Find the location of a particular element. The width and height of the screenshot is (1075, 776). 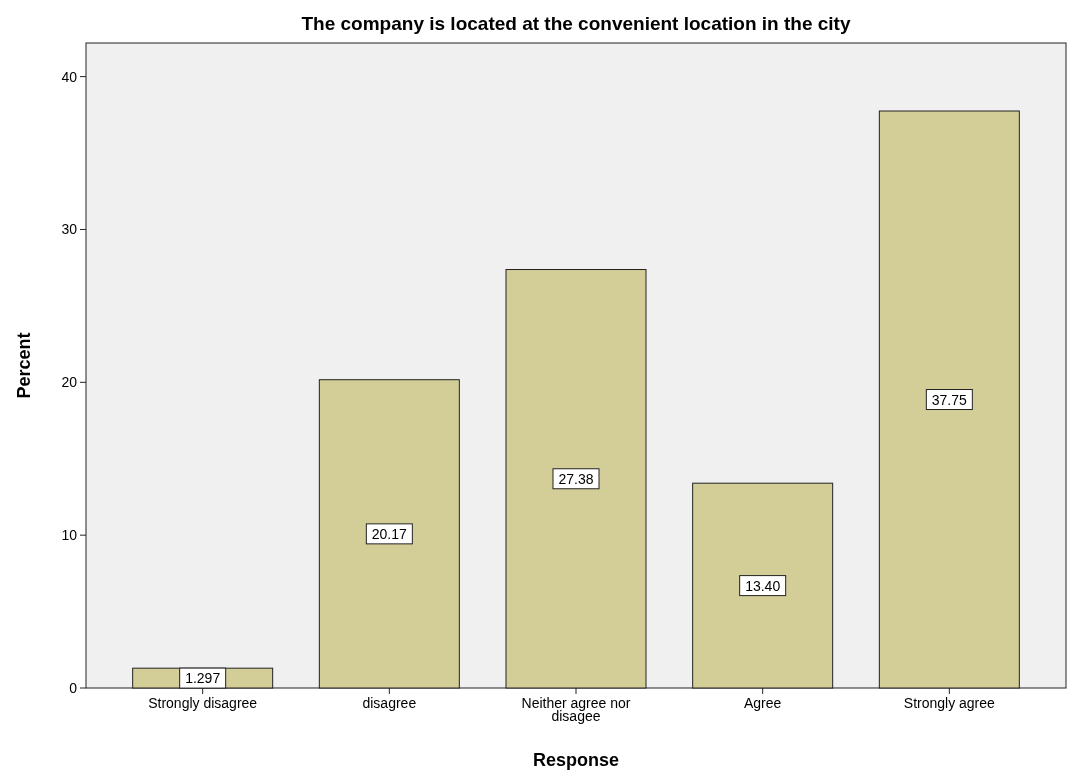

x-tick-label: disagree is located at coordinates (389, 703).